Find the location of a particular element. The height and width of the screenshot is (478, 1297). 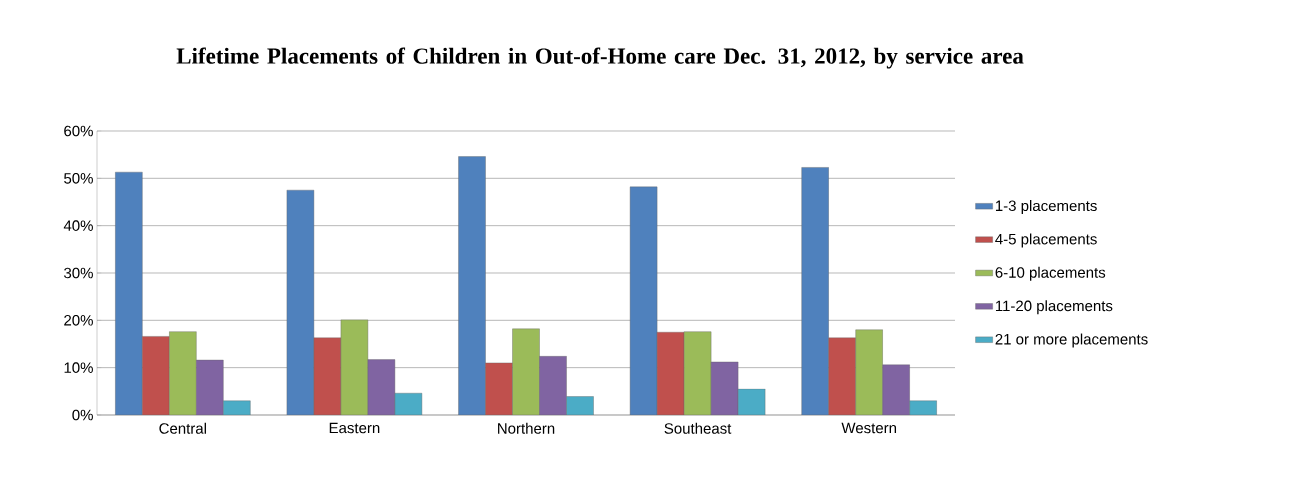

y-tick-label: 40% is located at coordinates (78, 225).